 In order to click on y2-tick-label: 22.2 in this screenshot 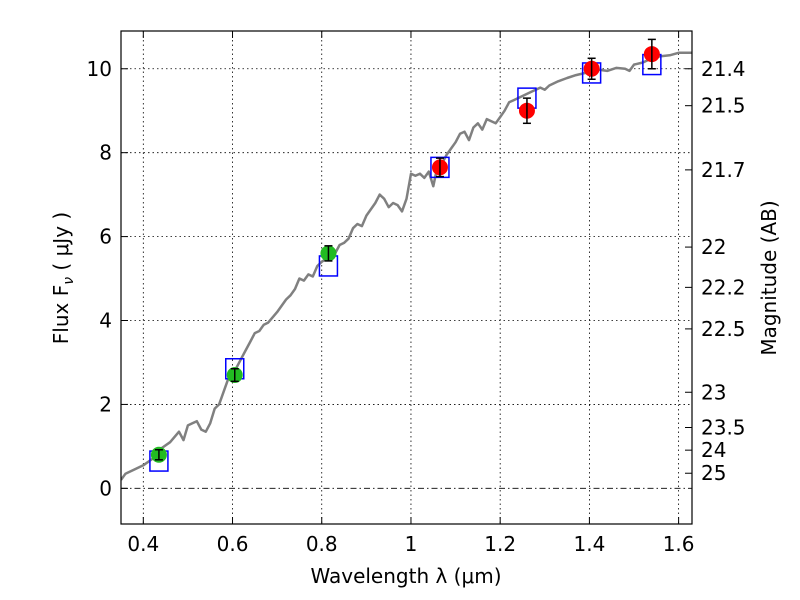, I will do `click(723, 287)`.